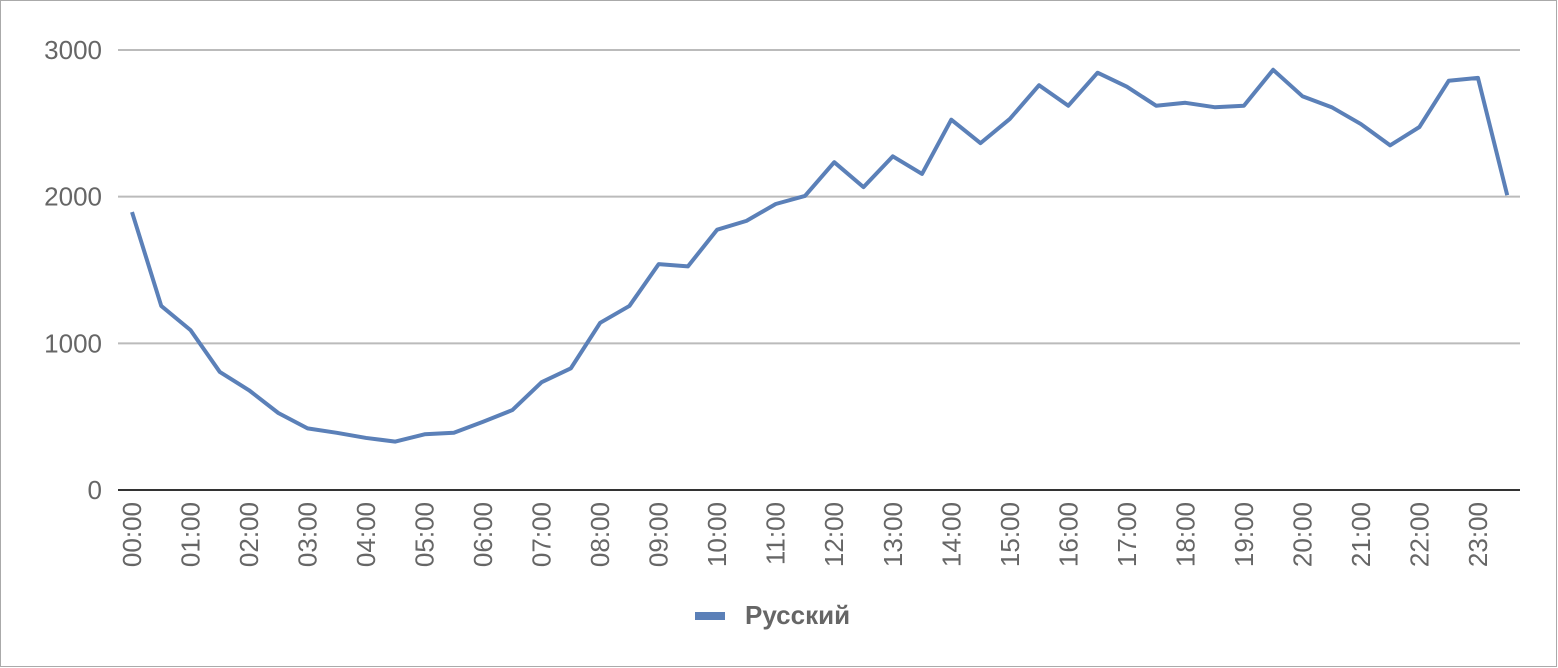 The image size is (1558, 668). I want to click on y-tick-label: 0, so click(95, 490).